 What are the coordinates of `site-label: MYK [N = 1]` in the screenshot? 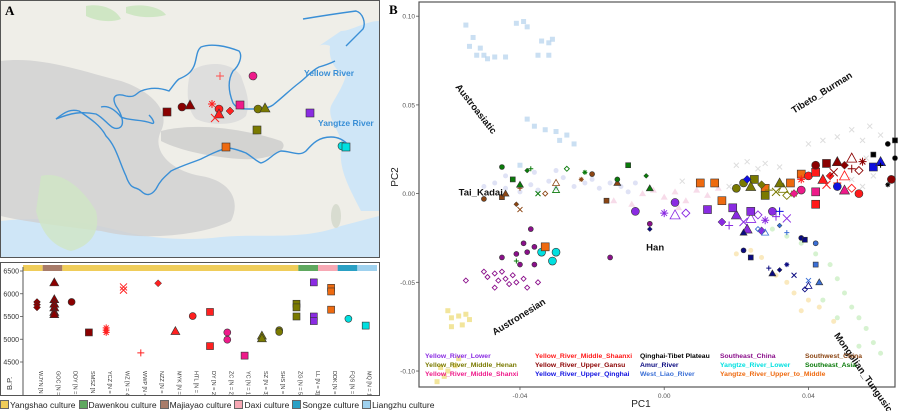 It's located at (178, 383).